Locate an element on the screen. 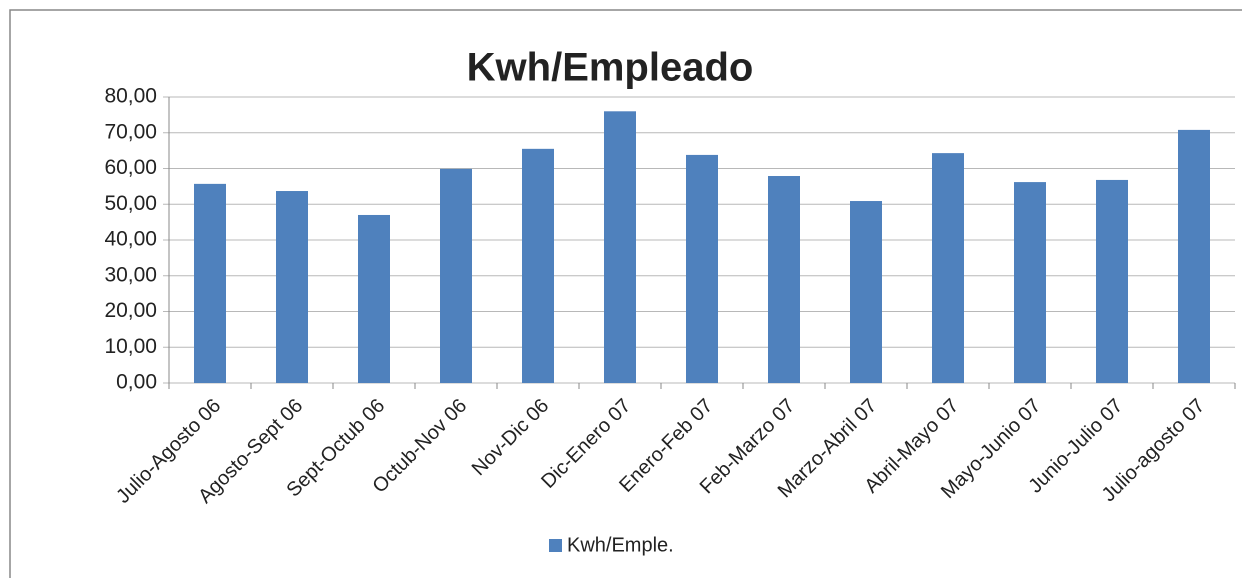  y-tick-label: 50,00 is located at coordinates (130, 203).